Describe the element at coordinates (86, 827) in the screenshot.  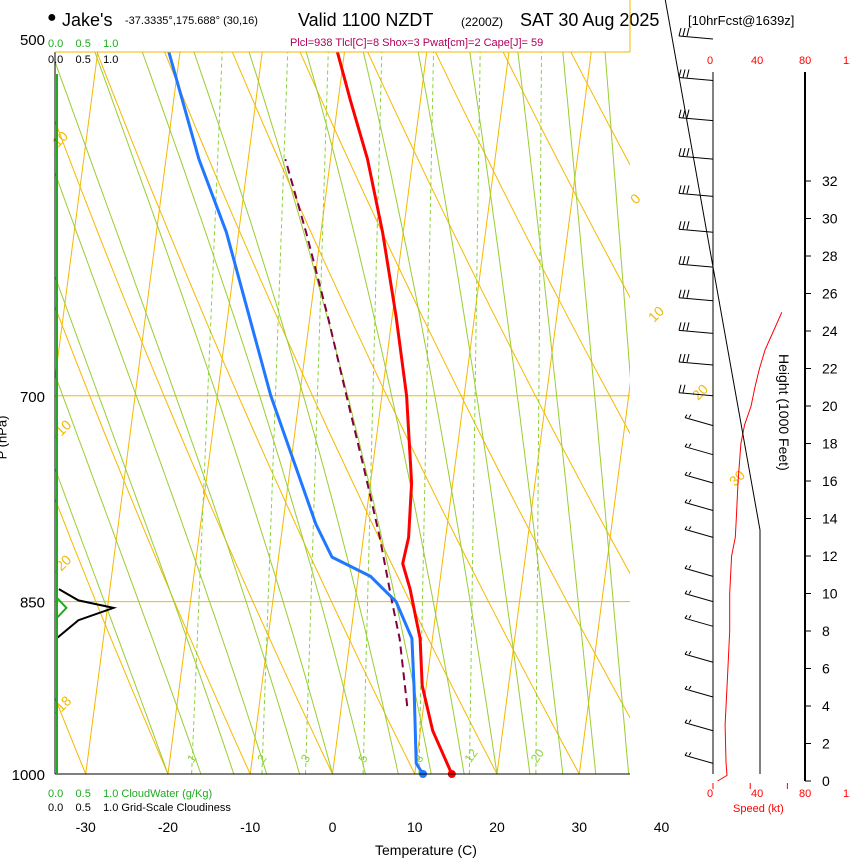
I see `x-tick-label: -30` at that location.